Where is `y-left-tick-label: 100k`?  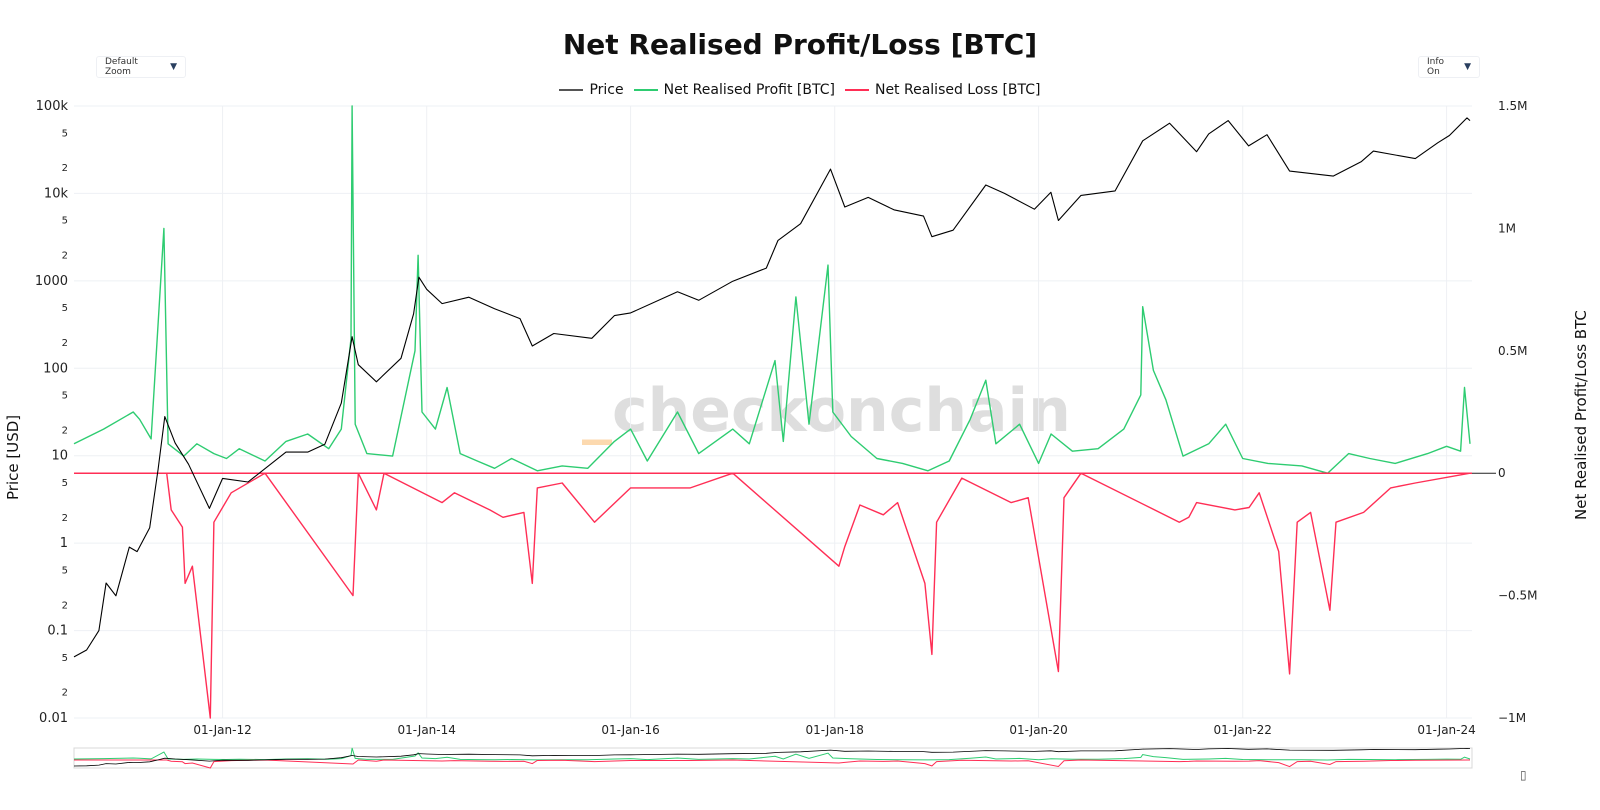
y-left-tick-label: 100k is located at coordinates (52, 106).